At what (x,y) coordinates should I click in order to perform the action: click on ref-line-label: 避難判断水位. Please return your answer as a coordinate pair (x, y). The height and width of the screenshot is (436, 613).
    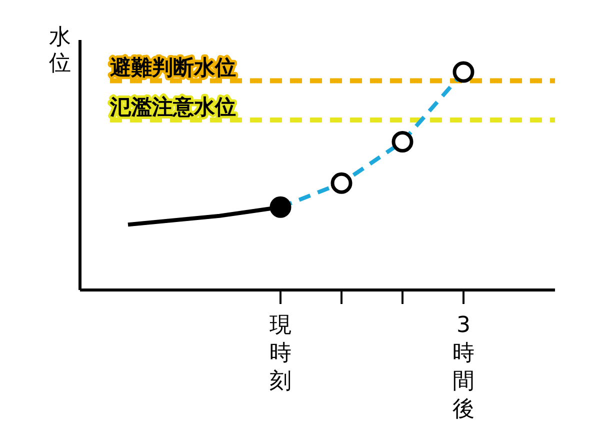
    Looking at the image, I should click on (173, 68).